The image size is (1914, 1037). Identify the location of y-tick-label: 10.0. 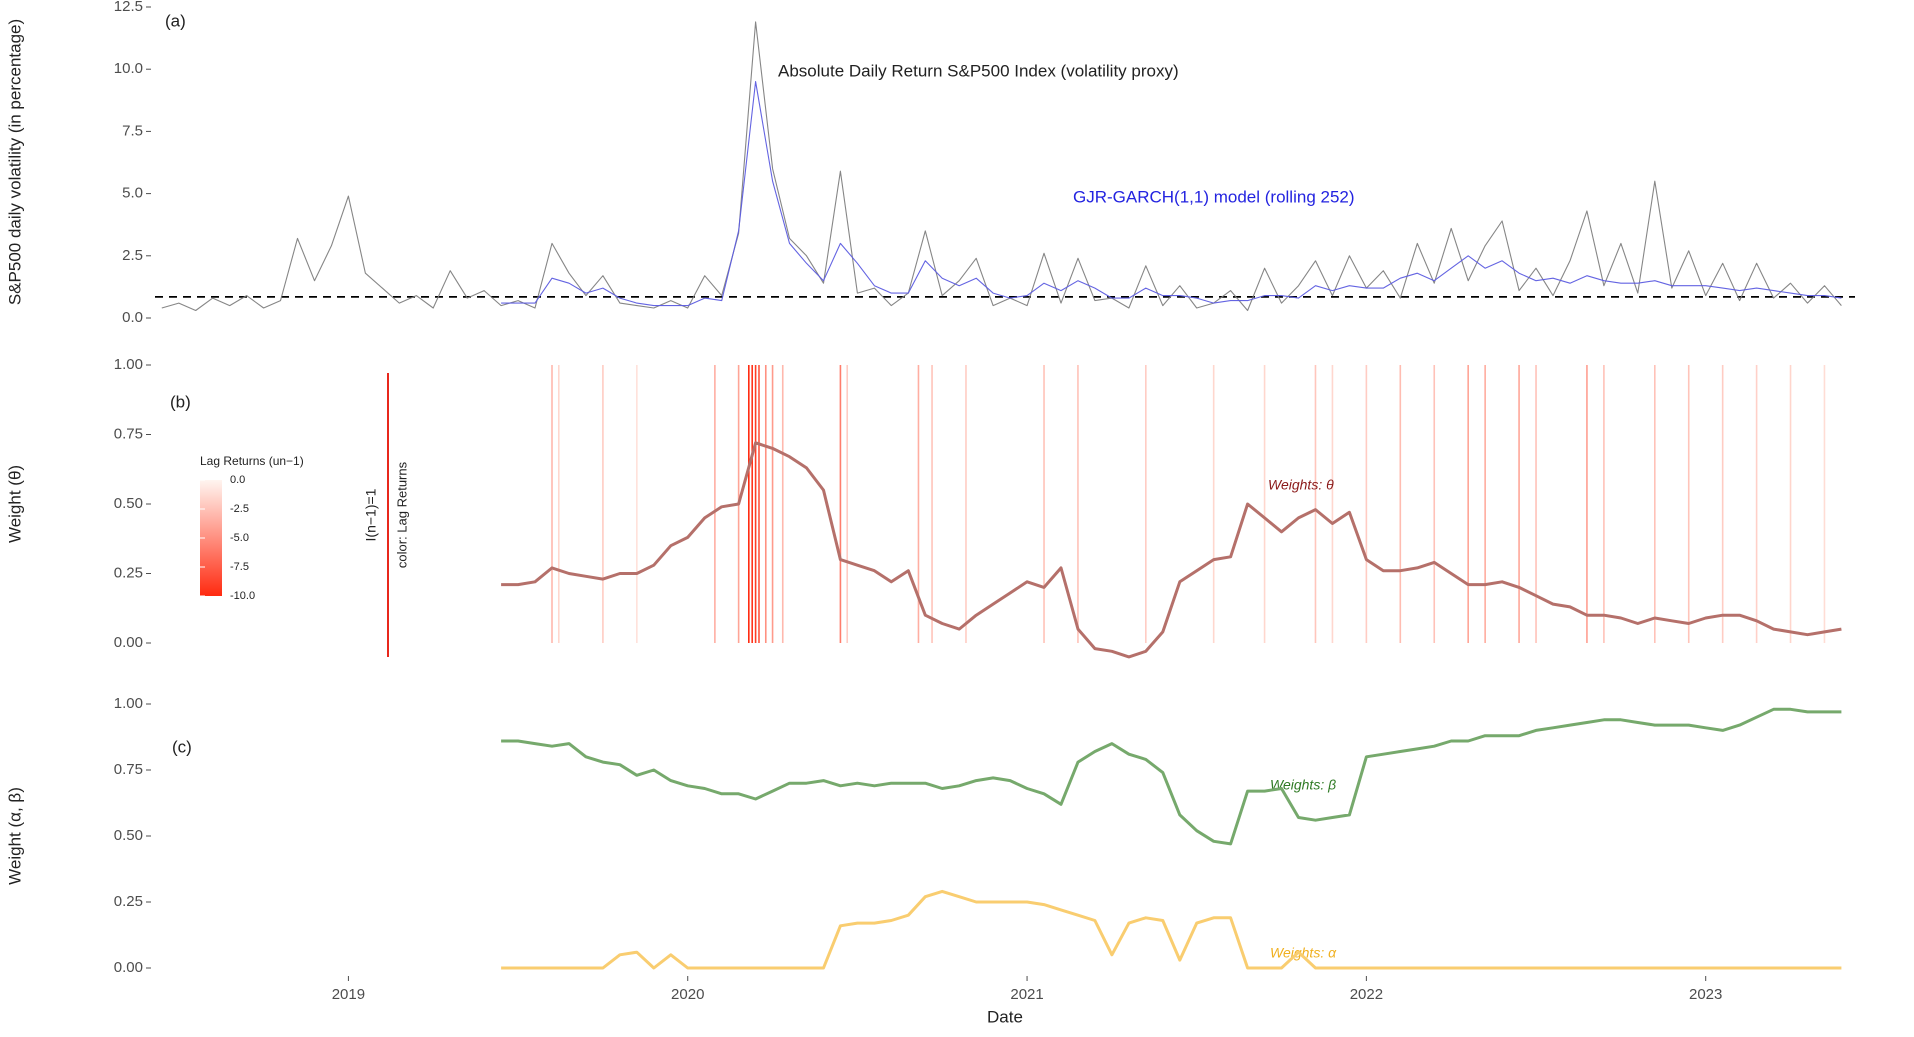
(128, 68).